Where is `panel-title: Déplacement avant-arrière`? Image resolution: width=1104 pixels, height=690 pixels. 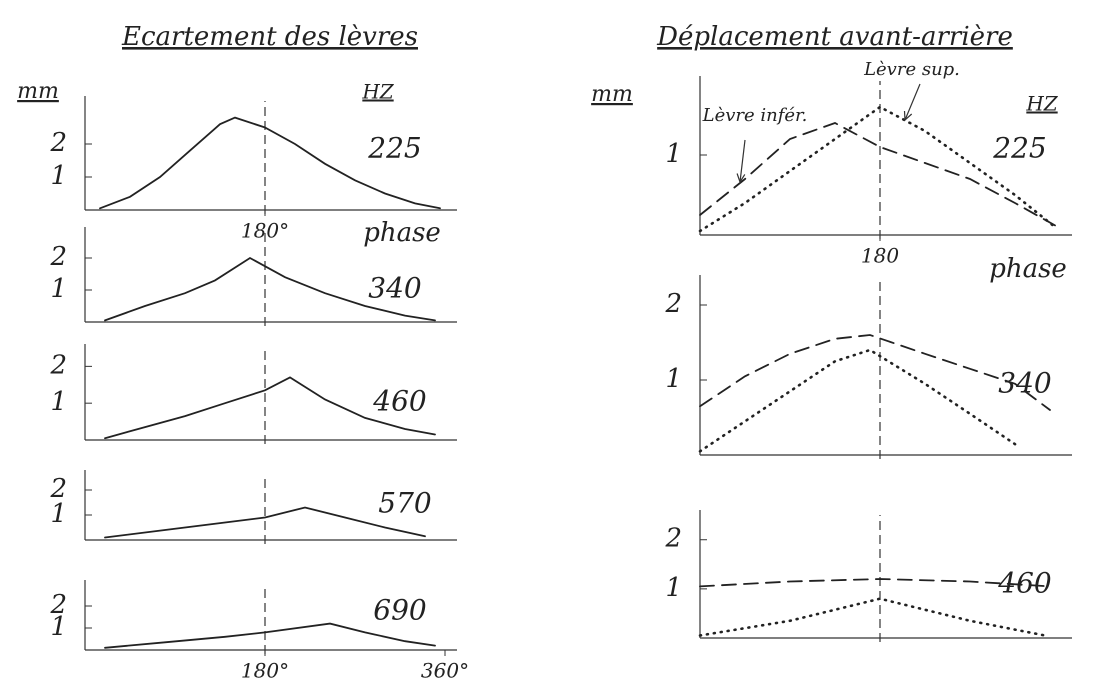 panel-title: Déplacement avant-arrière is located at coordinates (834, 37).